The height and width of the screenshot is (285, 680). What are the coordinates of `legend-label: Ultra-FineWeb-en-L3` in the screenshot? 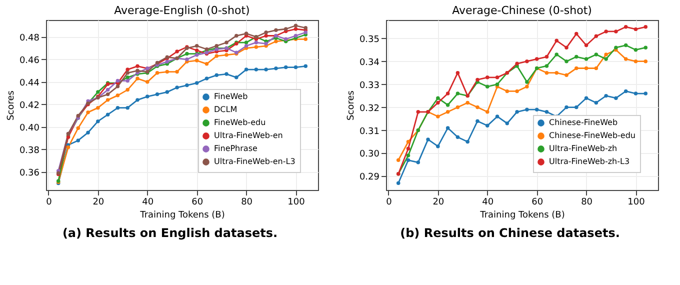 It's located at (255, 161).